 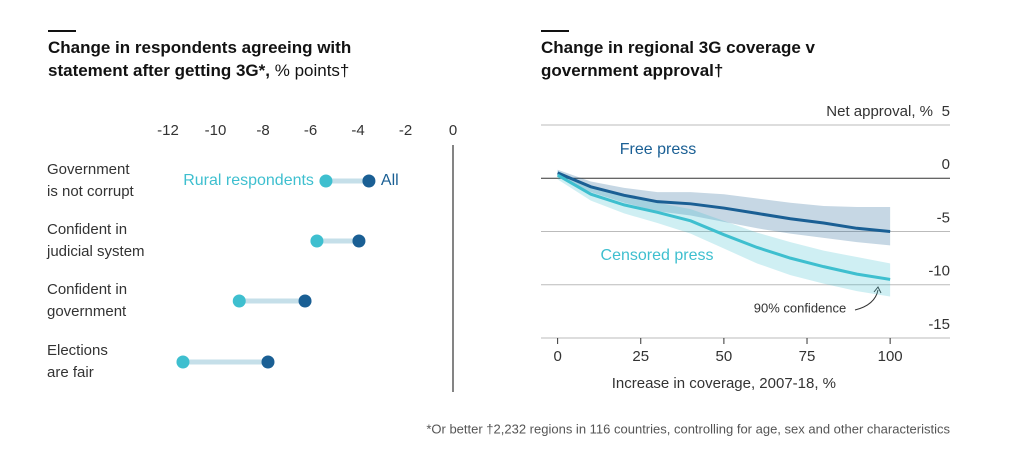 What do you see at coordinates (312, 70) in the screenshot?
I see `subtitle: % points†` at bounding box center [312, 70].